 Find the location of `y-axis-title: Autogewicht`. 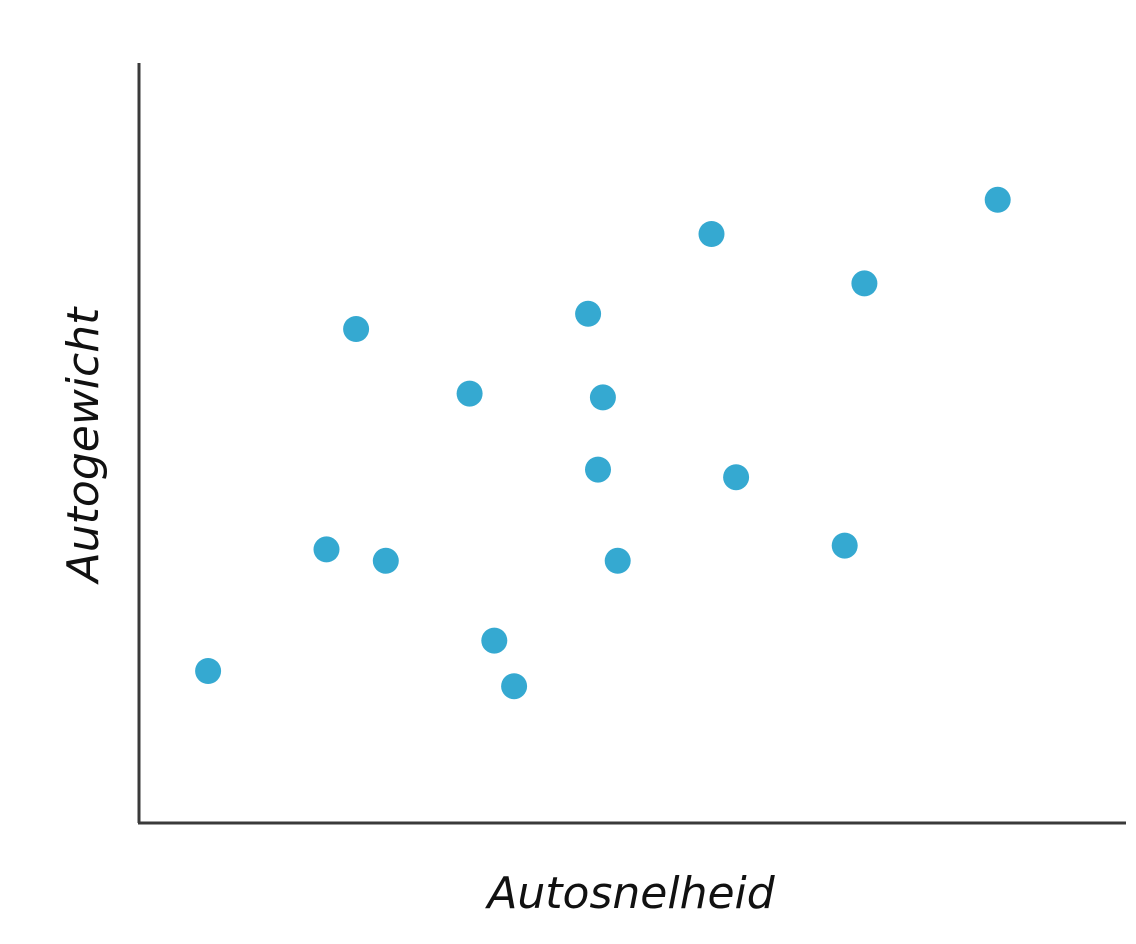

y-axis-title: Autogewicht is located at coordinates (83, 445).